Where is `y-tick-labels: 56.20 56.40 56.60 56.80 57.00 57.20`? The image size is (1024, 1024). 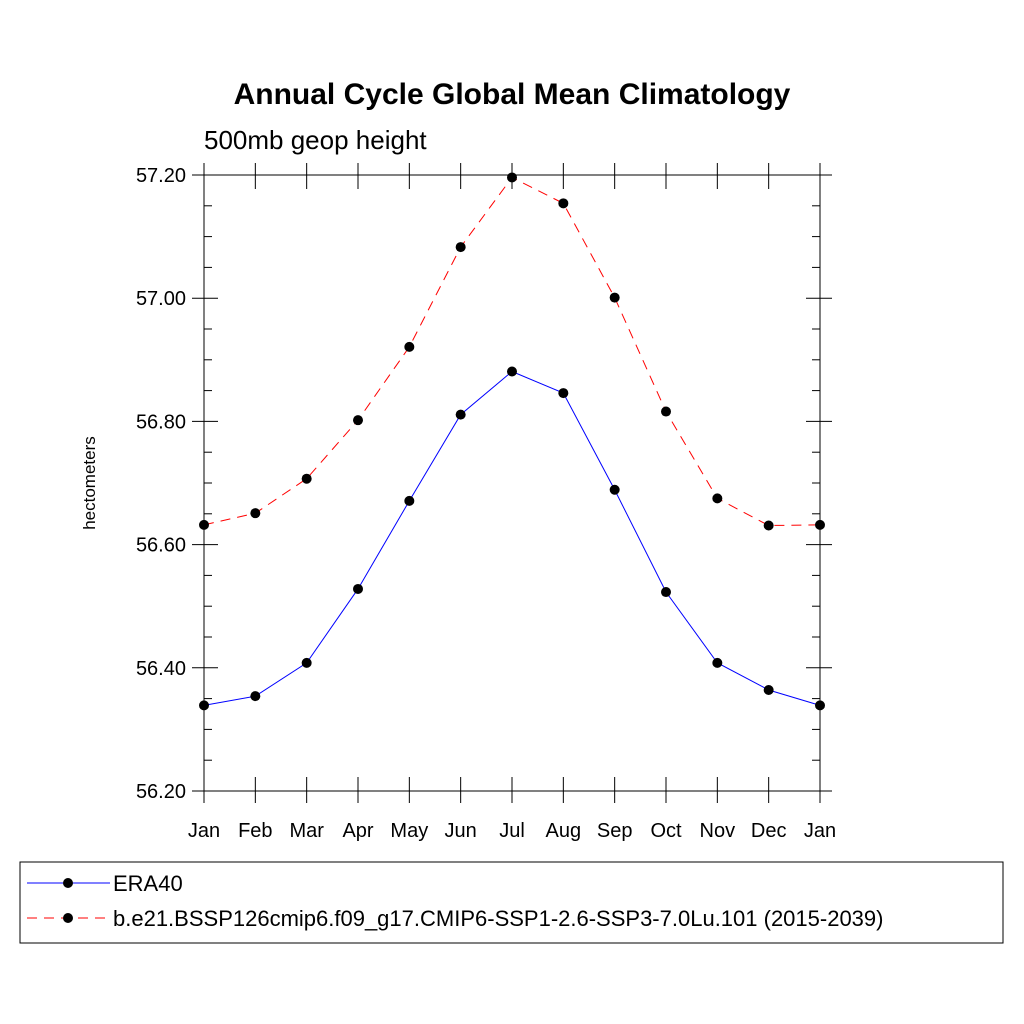
y-tick-labels: 56.20 56.40 56.60 56.80 57.00 57.20 is located at coordinates (161, 484).